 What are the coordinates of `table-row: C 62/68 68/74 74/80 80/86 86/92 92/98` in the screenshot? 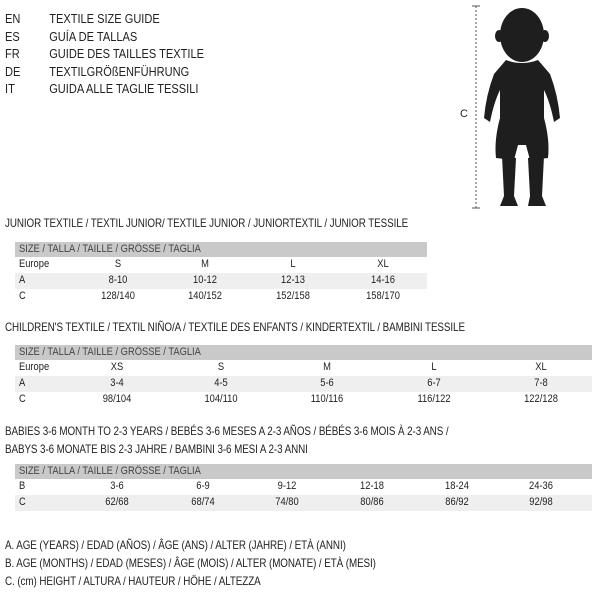 It's located at (303, 503).